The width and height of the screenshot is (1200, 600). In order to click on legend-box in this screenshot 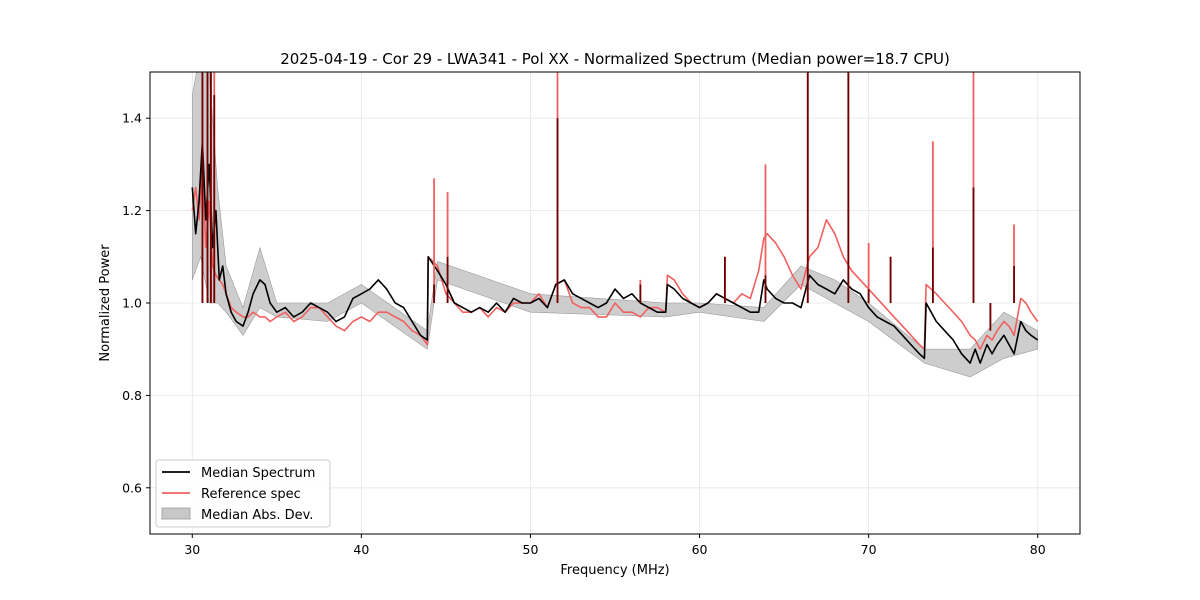, I will do `click(243, 493)`.